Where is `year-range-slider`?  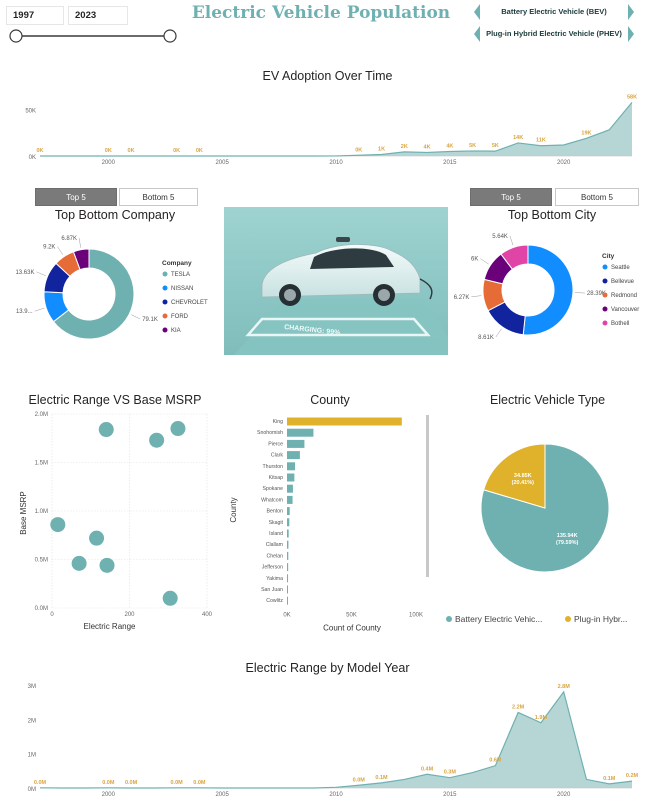 year-range-slider is located at coordinates (94, 36).